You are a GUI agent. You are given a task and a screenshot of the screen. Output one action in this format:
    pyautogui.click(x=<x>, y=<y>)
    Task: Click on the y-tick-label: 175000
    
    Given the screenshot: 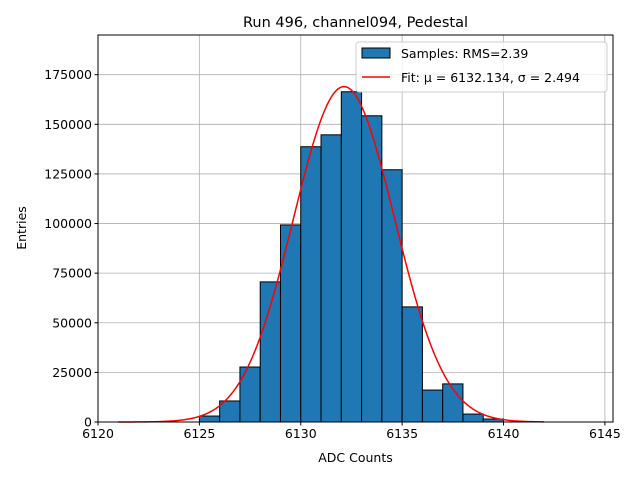 What is the action you would take?
    pyautogui.click(x=68, y=74)
    